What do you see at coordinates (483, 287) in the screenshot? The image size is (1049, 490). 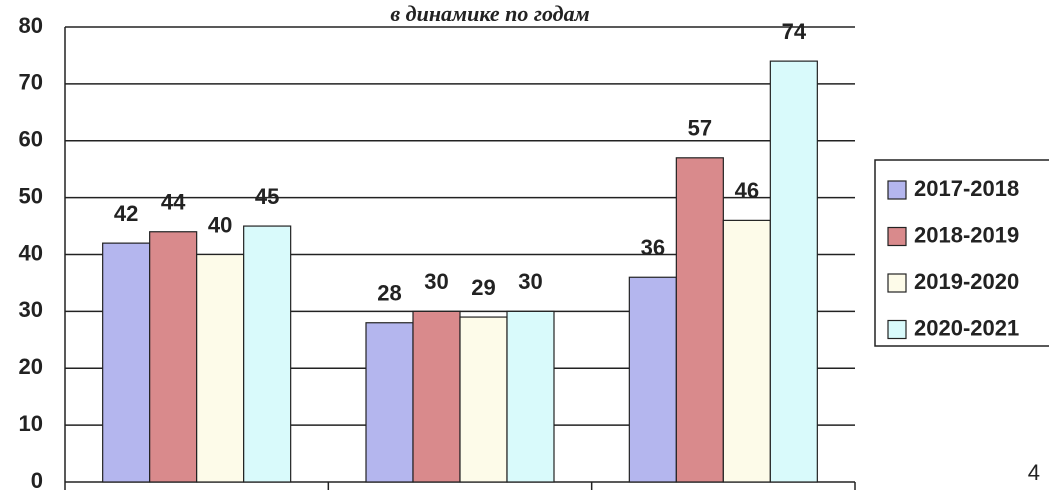 I see `value-label: 29` at bounding box center [483, 287].